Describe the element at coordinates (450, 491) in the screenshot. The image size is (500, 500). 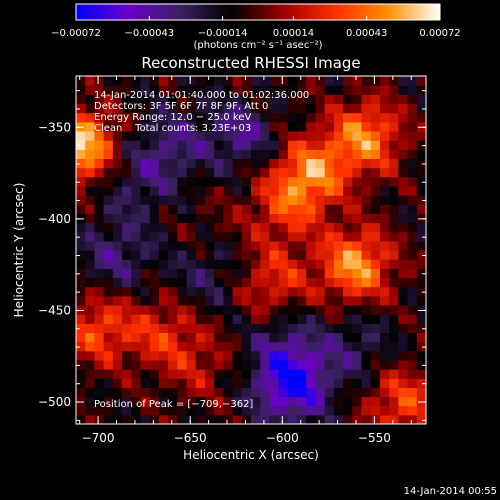
I see `footer-timestamp: 14-Jan-2014 00:55` at that location.